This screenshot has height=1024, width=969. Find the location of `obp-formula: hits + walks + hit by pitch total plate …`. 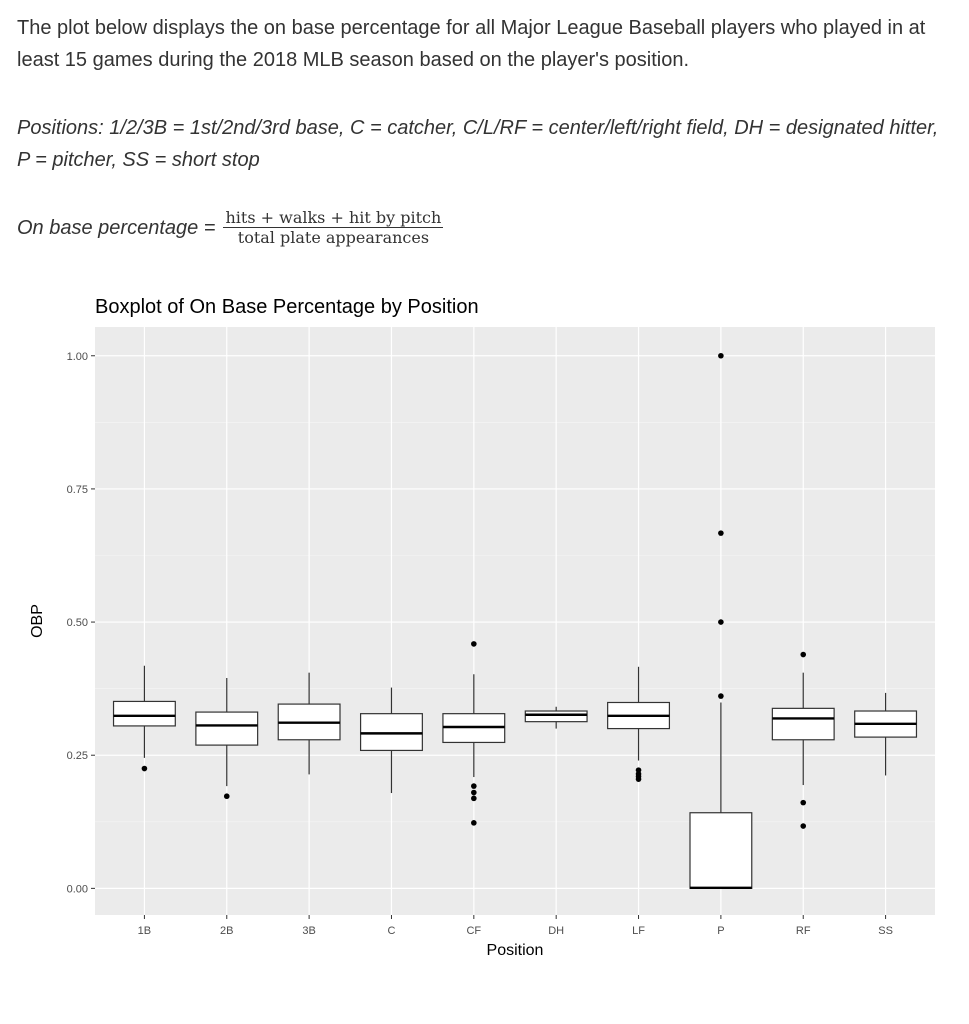

obp-formula: hits + walks + hit by pitch total plate … is located at coordinates (333, 227).